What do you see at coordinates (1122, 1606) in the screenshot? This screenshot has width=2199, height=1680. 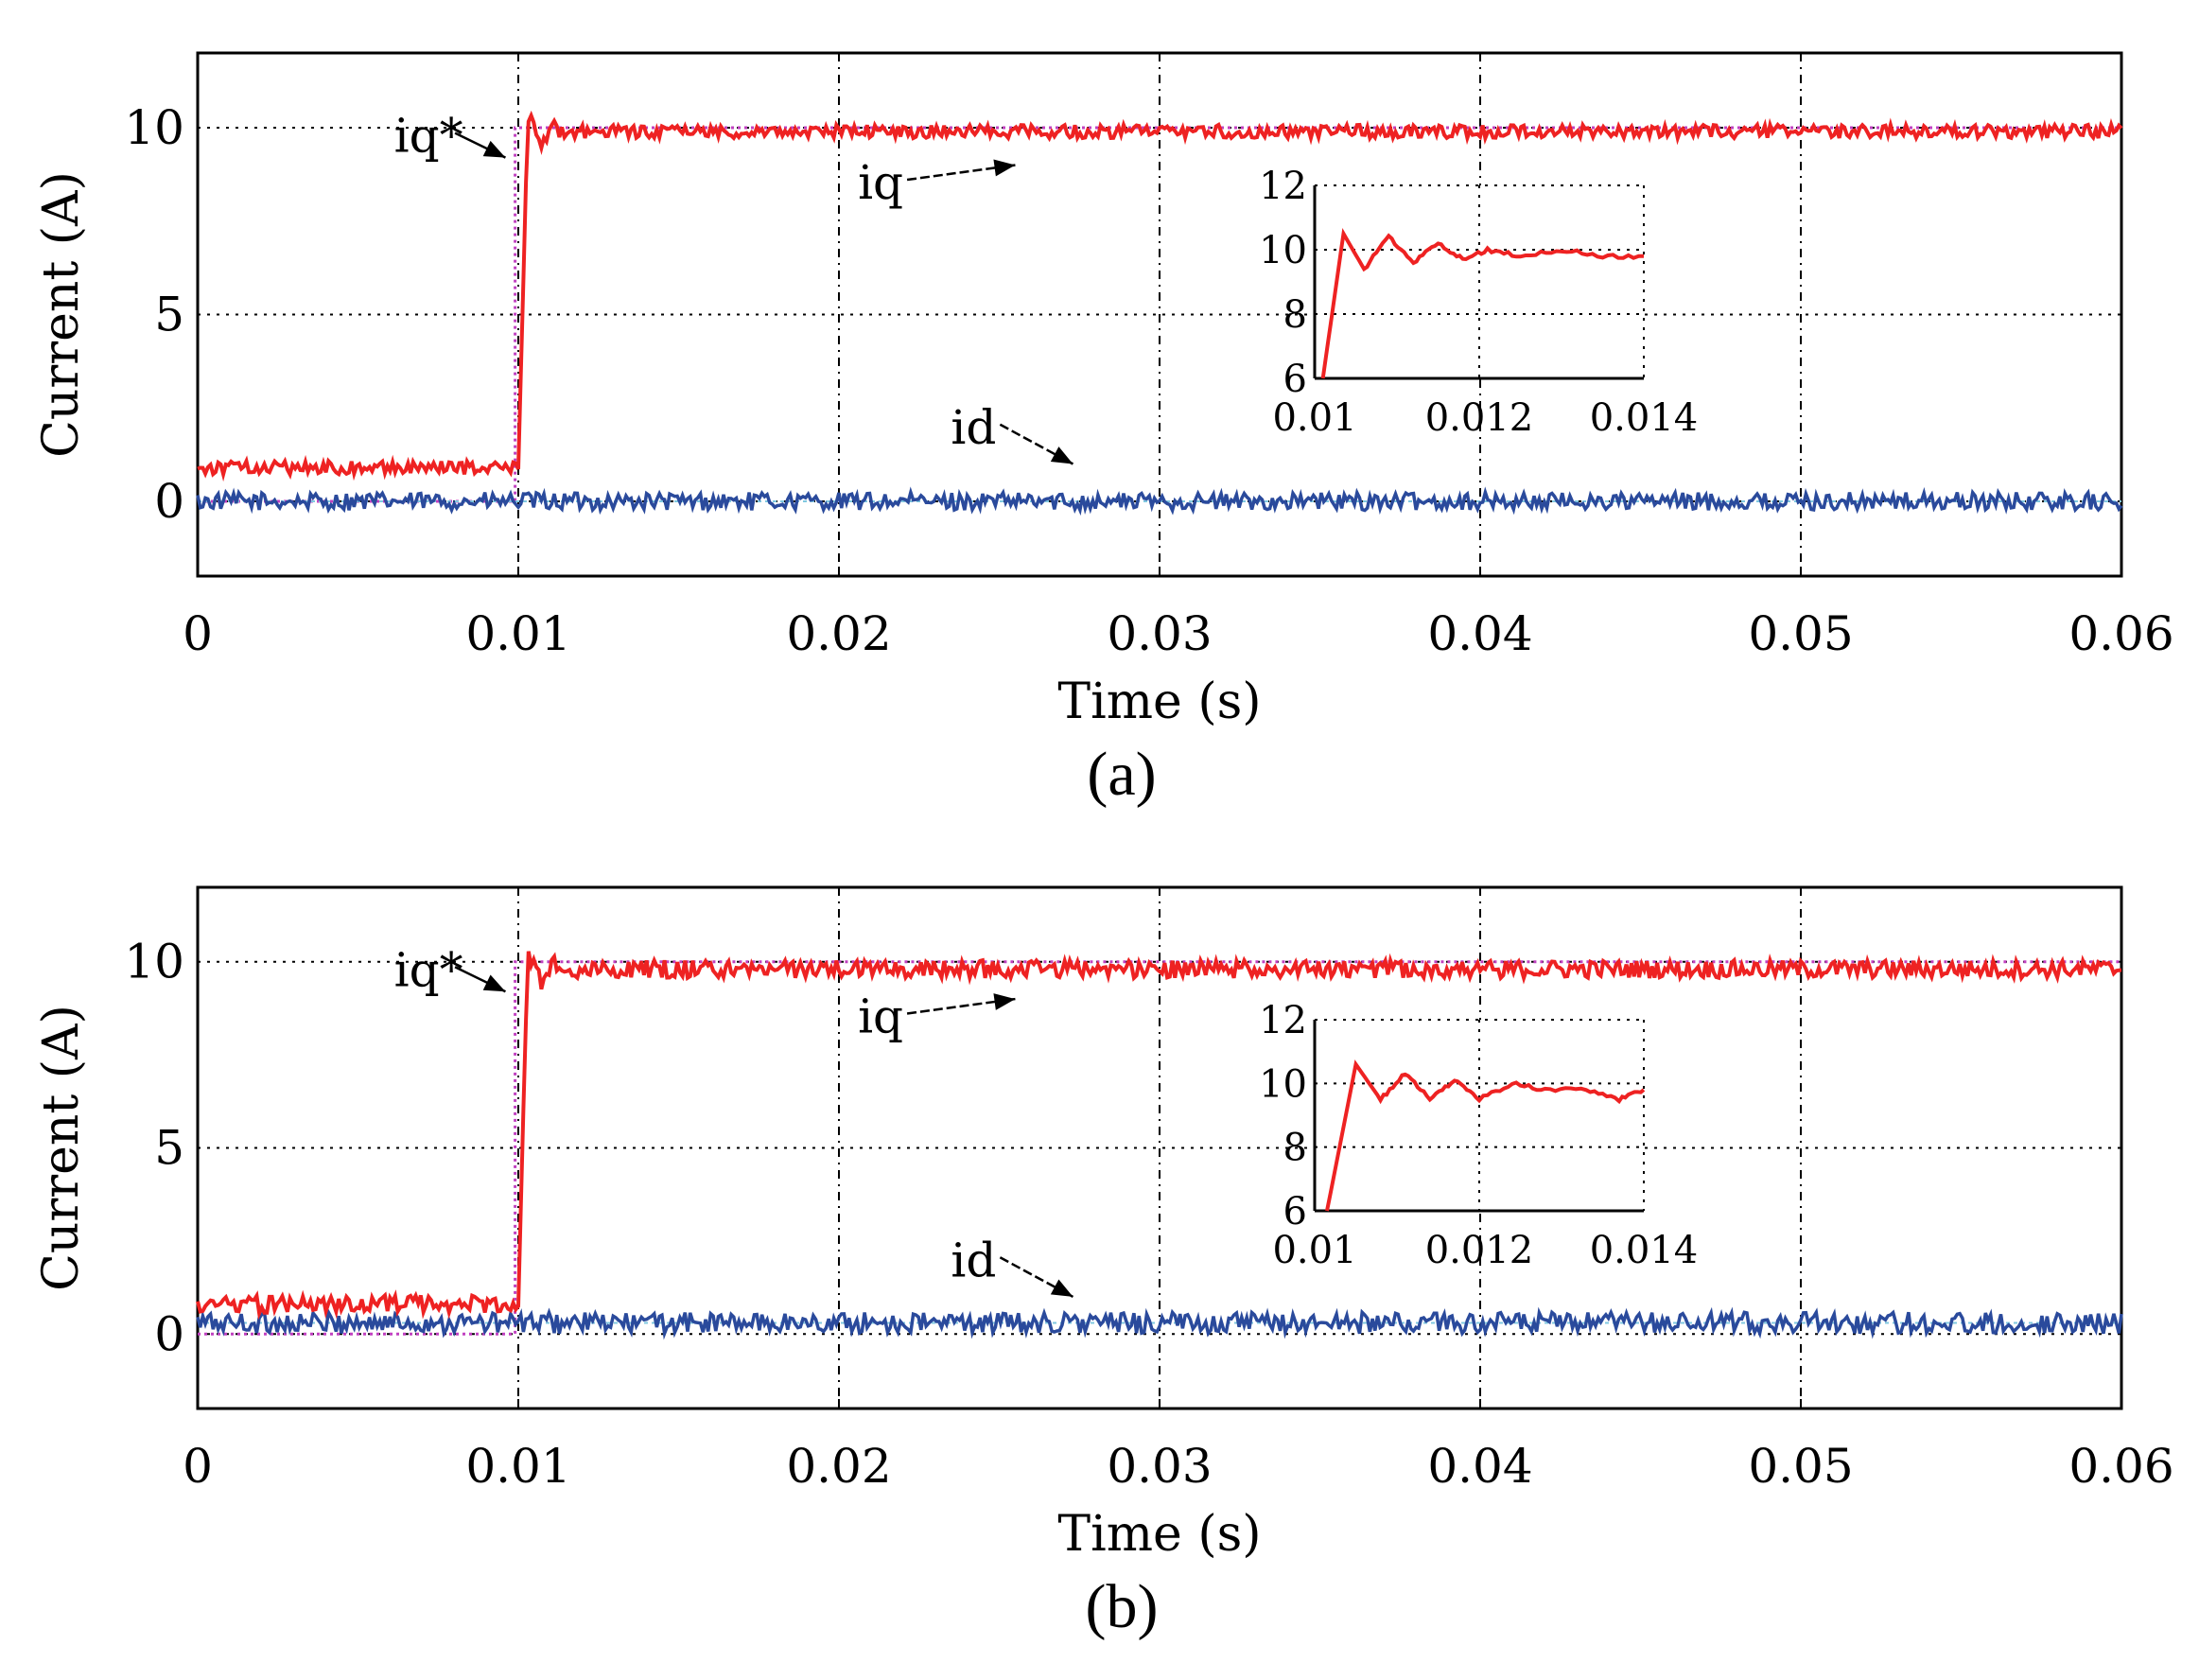 I see `panel-caption: (b)` at bounding box center [1122, 1606].